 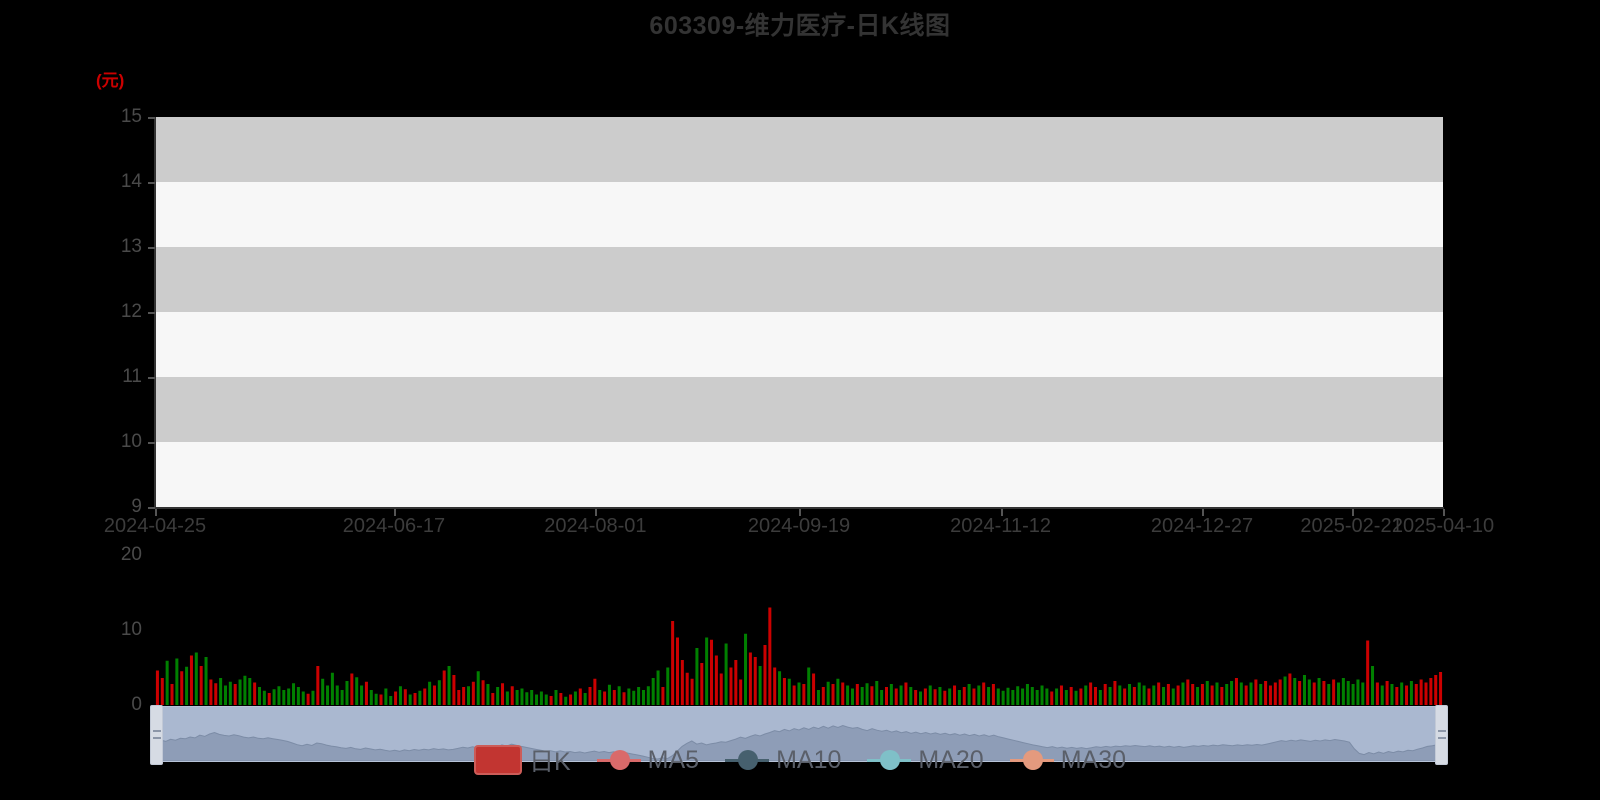 What do you see at coordinates (1441, 735) in the screenshot?
I see `datazoom-handle-right` at bounding box center [1441, 735].